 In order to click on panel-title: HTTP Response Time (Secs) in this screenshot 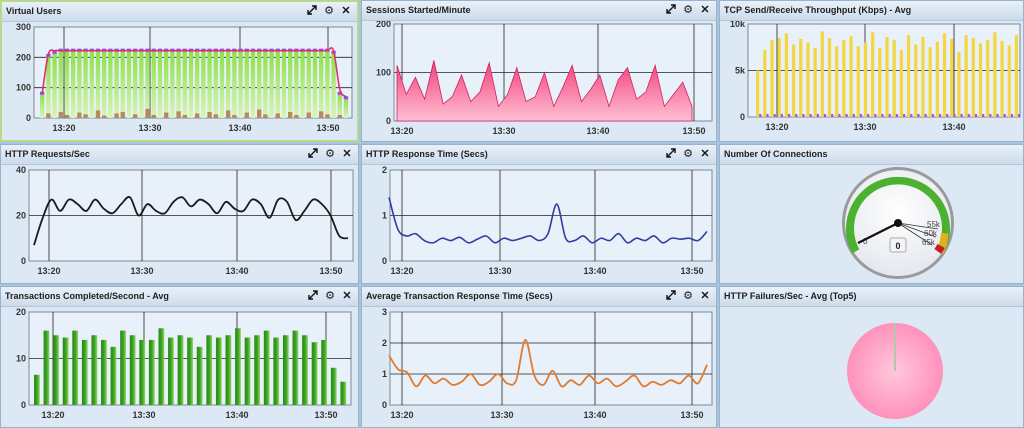, I will do `click(427, 154)`.